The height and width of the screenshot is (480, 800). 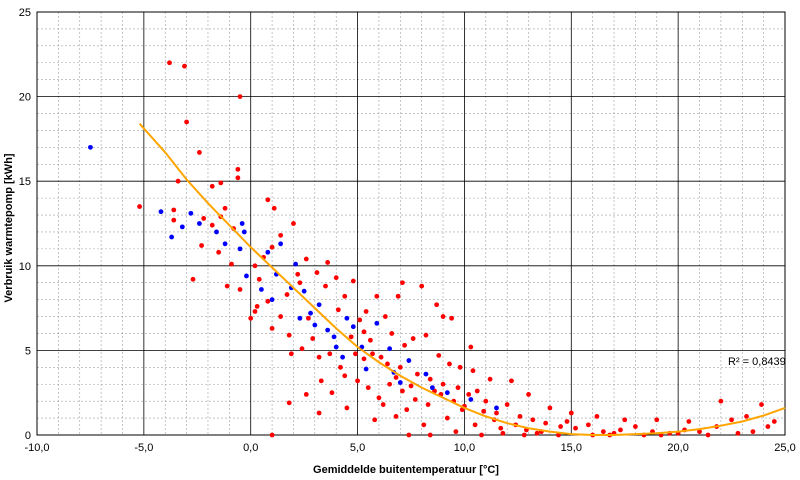 What do you see at coordinates (28, 351) in the screenshot?
I see `y-tick-label: 5` at bounding box center [28, 351].